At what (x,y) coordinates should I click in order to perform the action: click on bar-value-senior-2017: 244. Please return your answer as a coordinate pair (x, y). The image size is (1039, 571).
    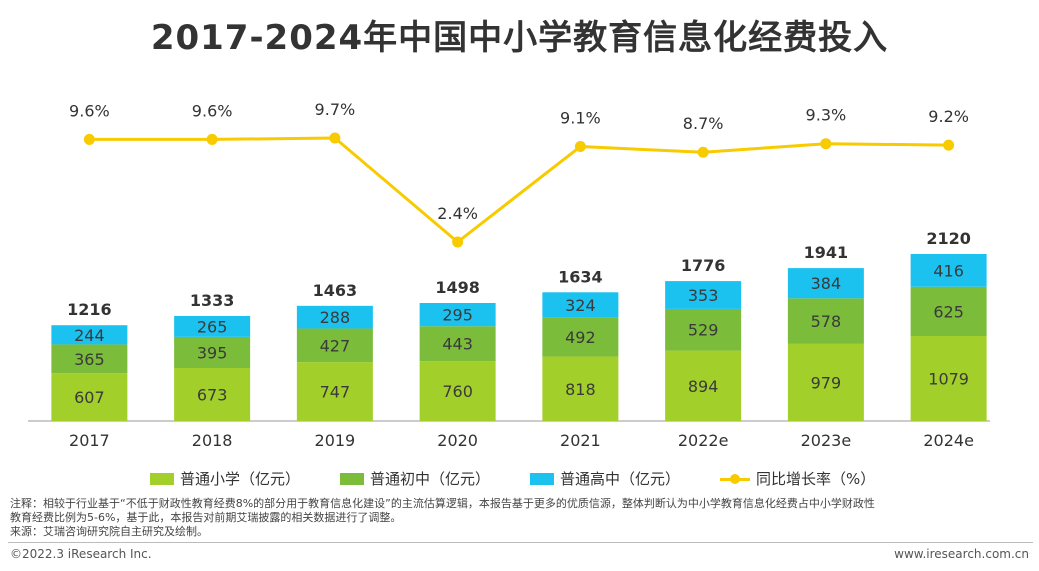
    Looking at the image, I should click on (89, 335).